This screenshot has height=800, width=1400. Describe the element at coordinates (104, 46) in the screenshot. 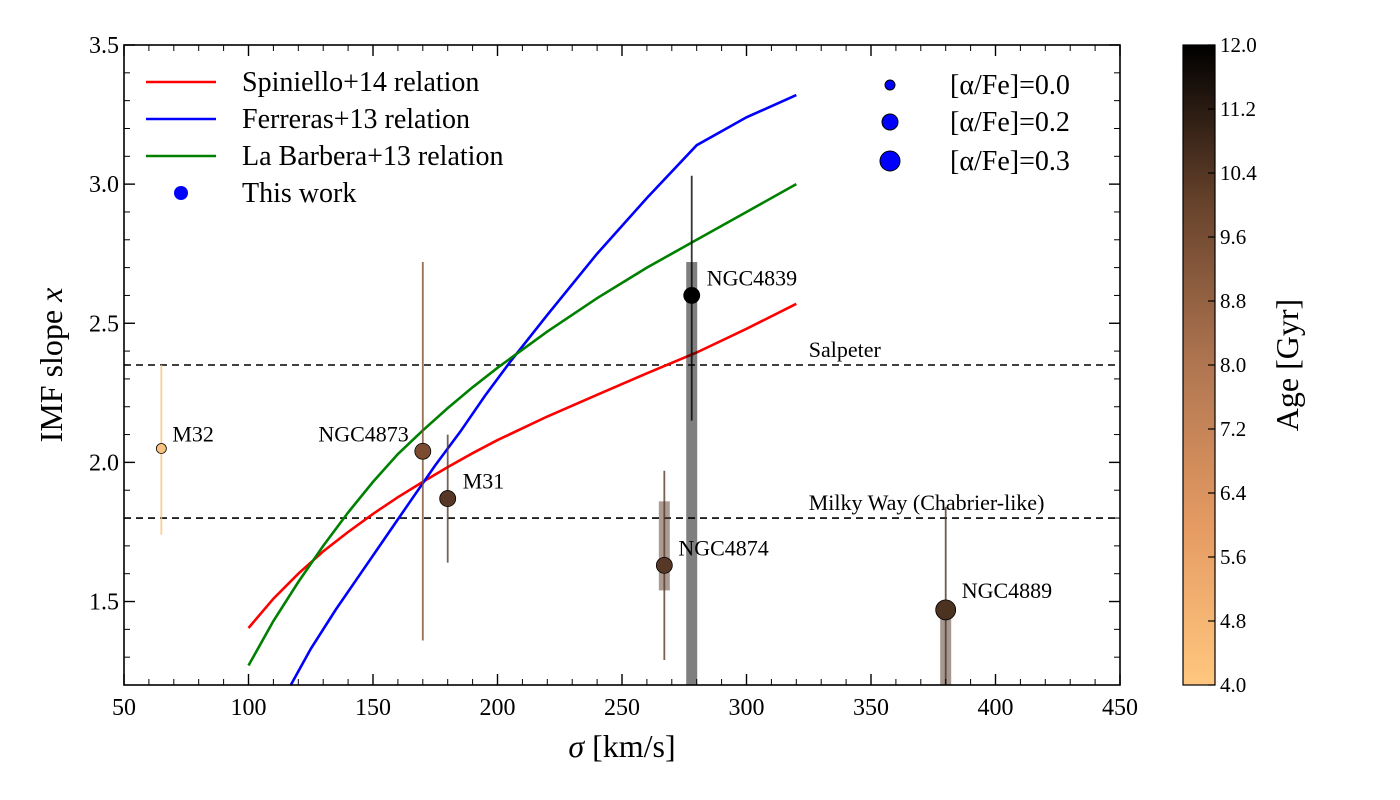

I see `y-tick-label: 3.5` at that location.